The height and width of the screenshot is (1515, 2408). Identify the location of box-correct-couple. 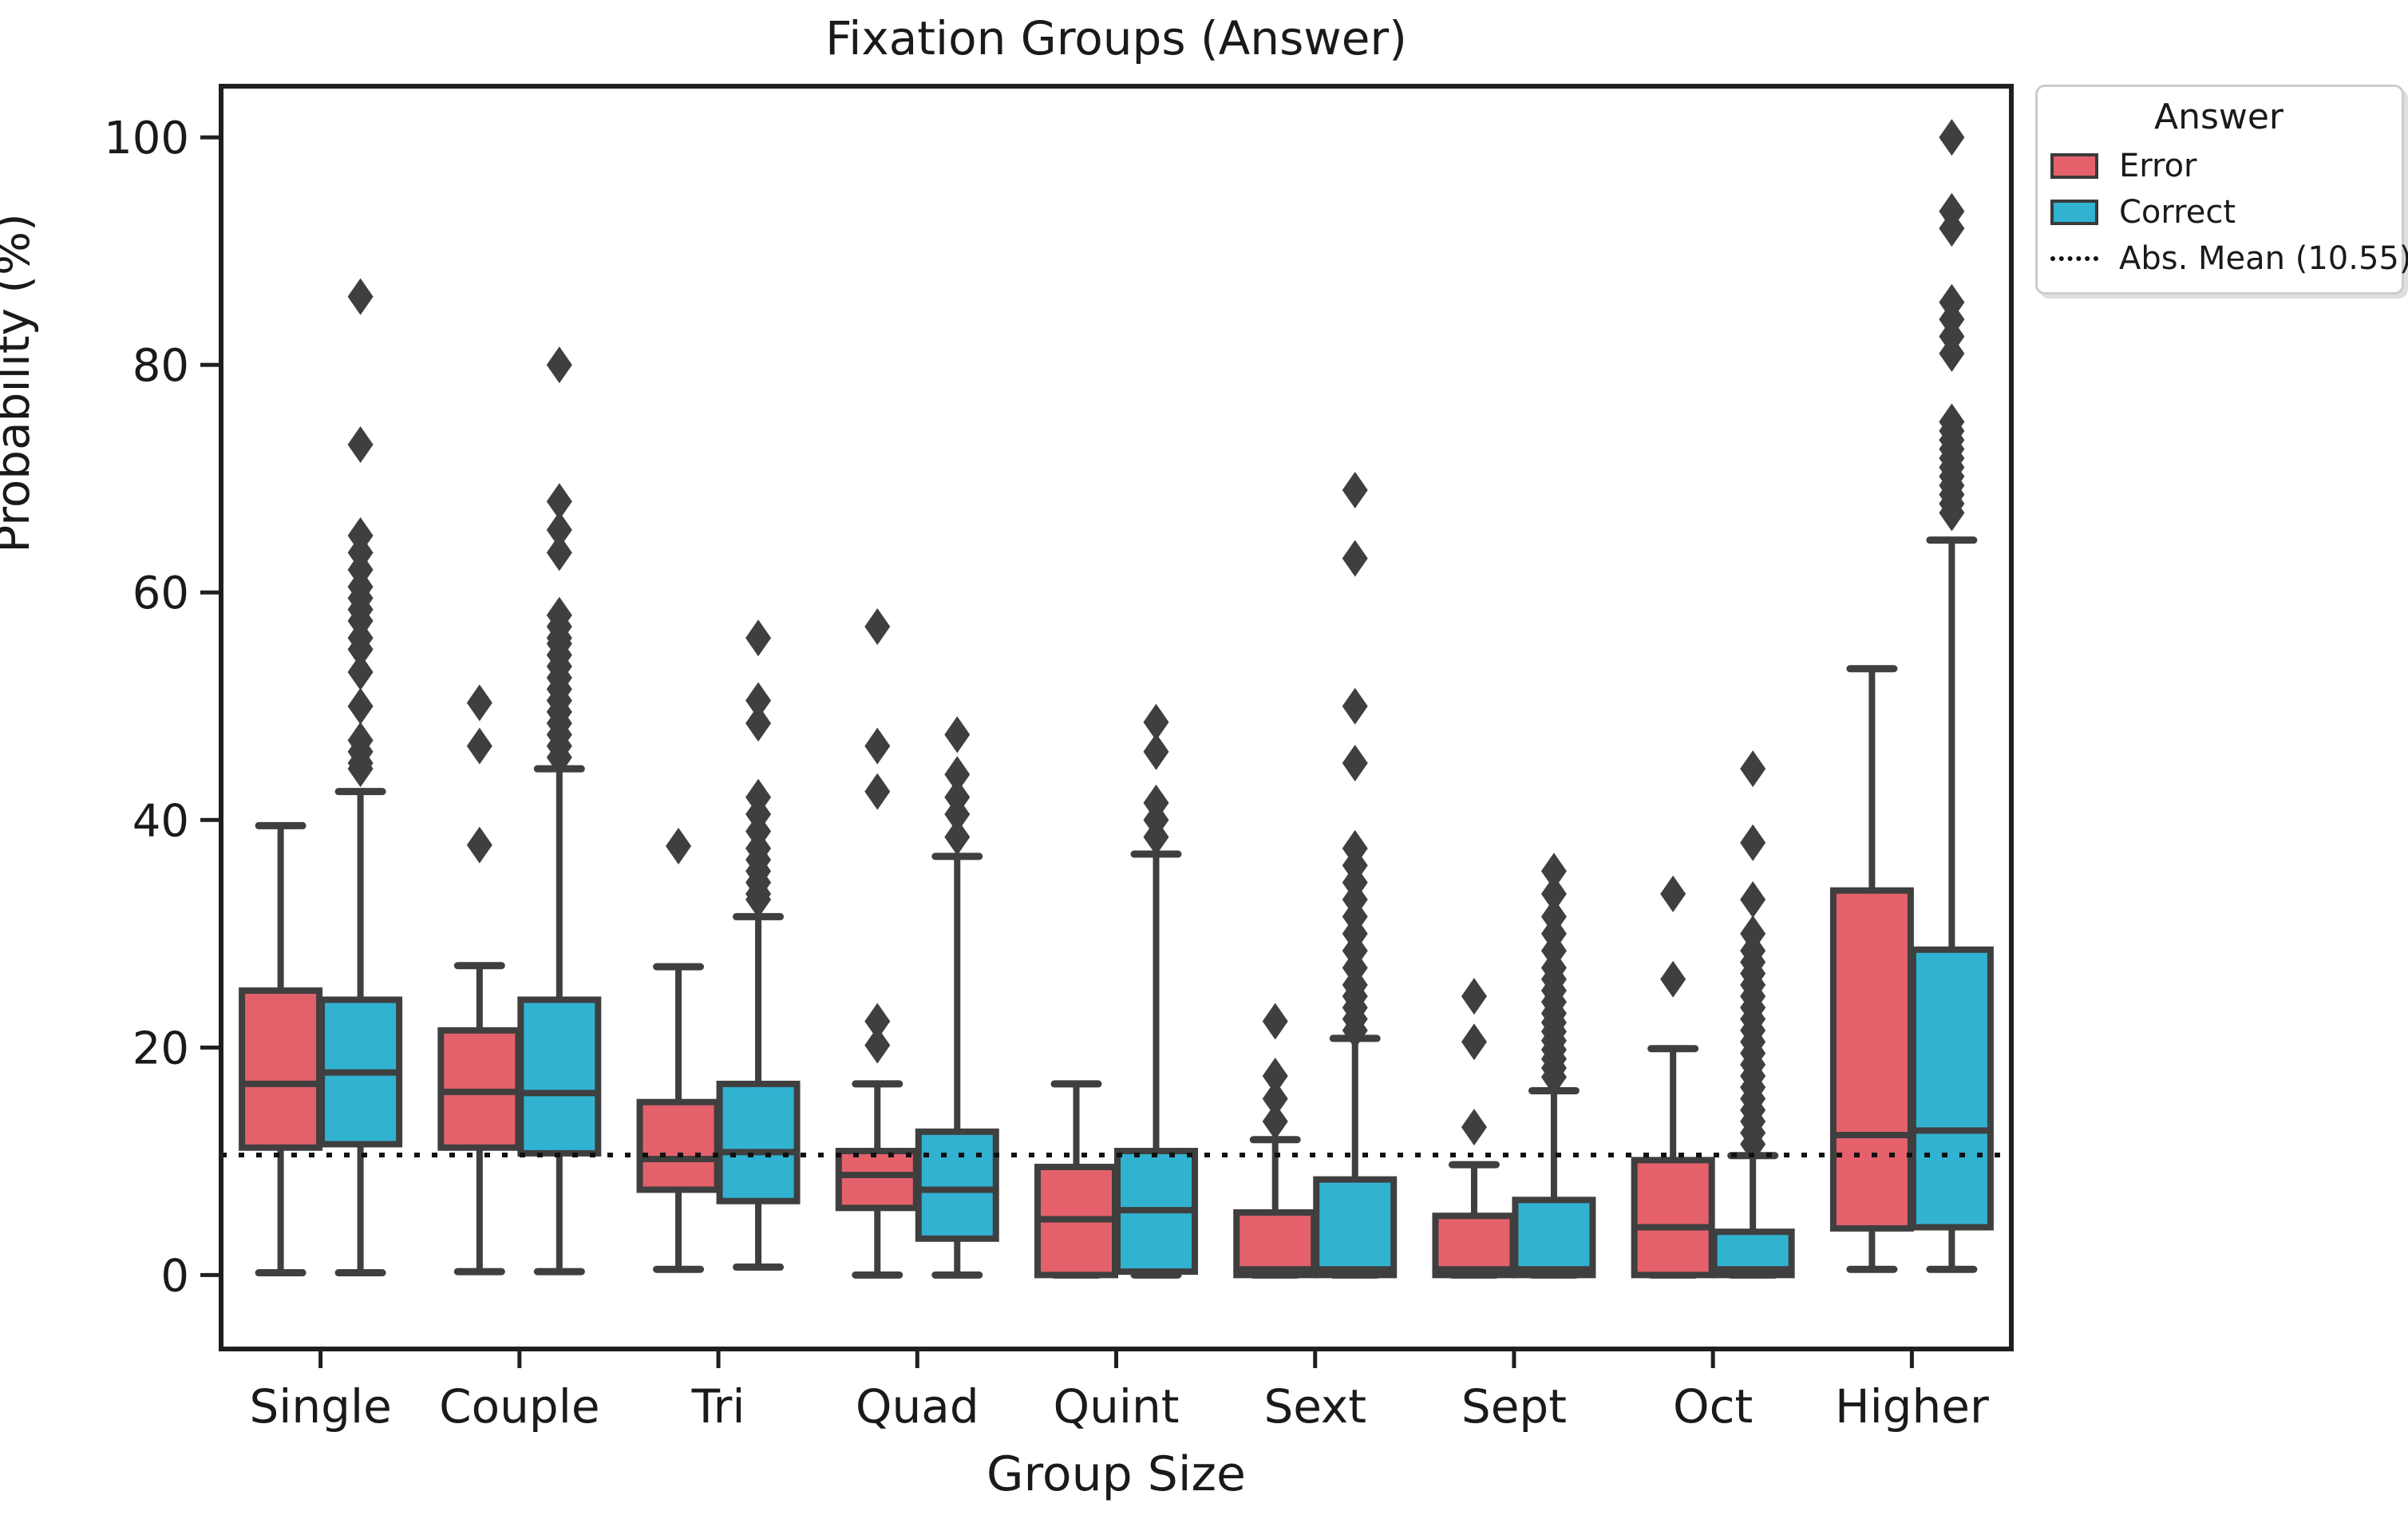
(559, 1076).